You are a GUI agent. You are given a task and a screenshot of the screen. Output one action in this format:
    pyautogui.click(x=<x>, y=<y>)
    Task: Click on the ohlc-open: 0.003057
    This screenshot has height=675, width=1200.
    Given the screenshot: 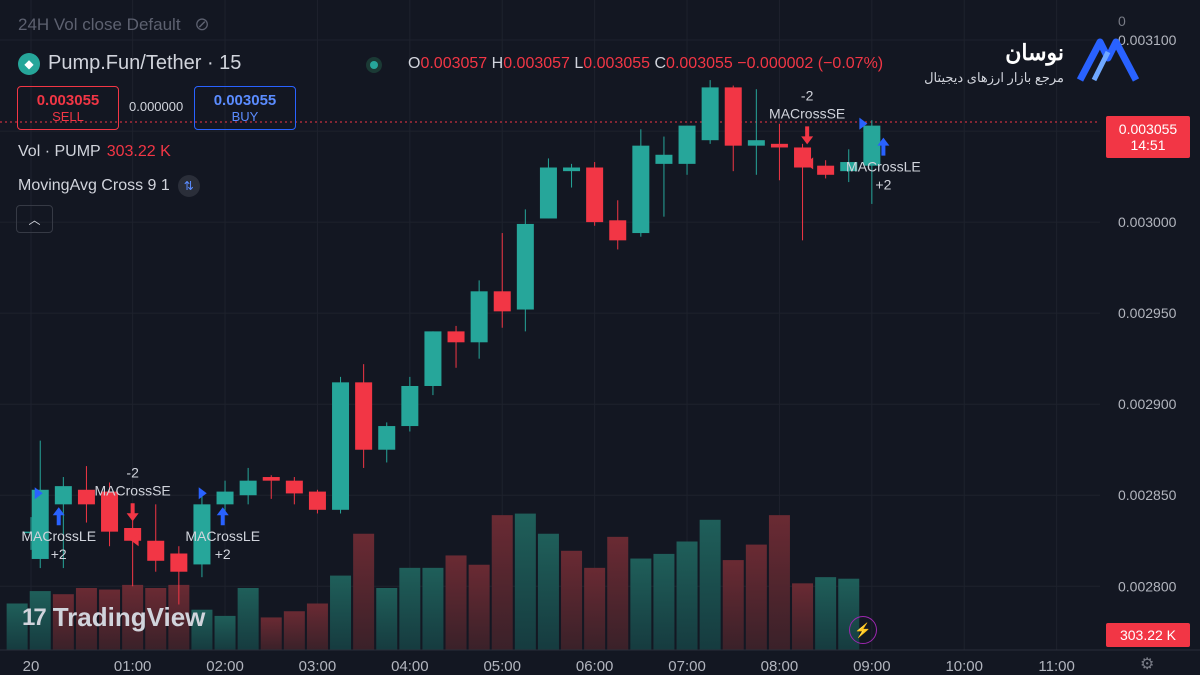 What is the action you would take?
    pyautogui.click(x=454, y=63)
    